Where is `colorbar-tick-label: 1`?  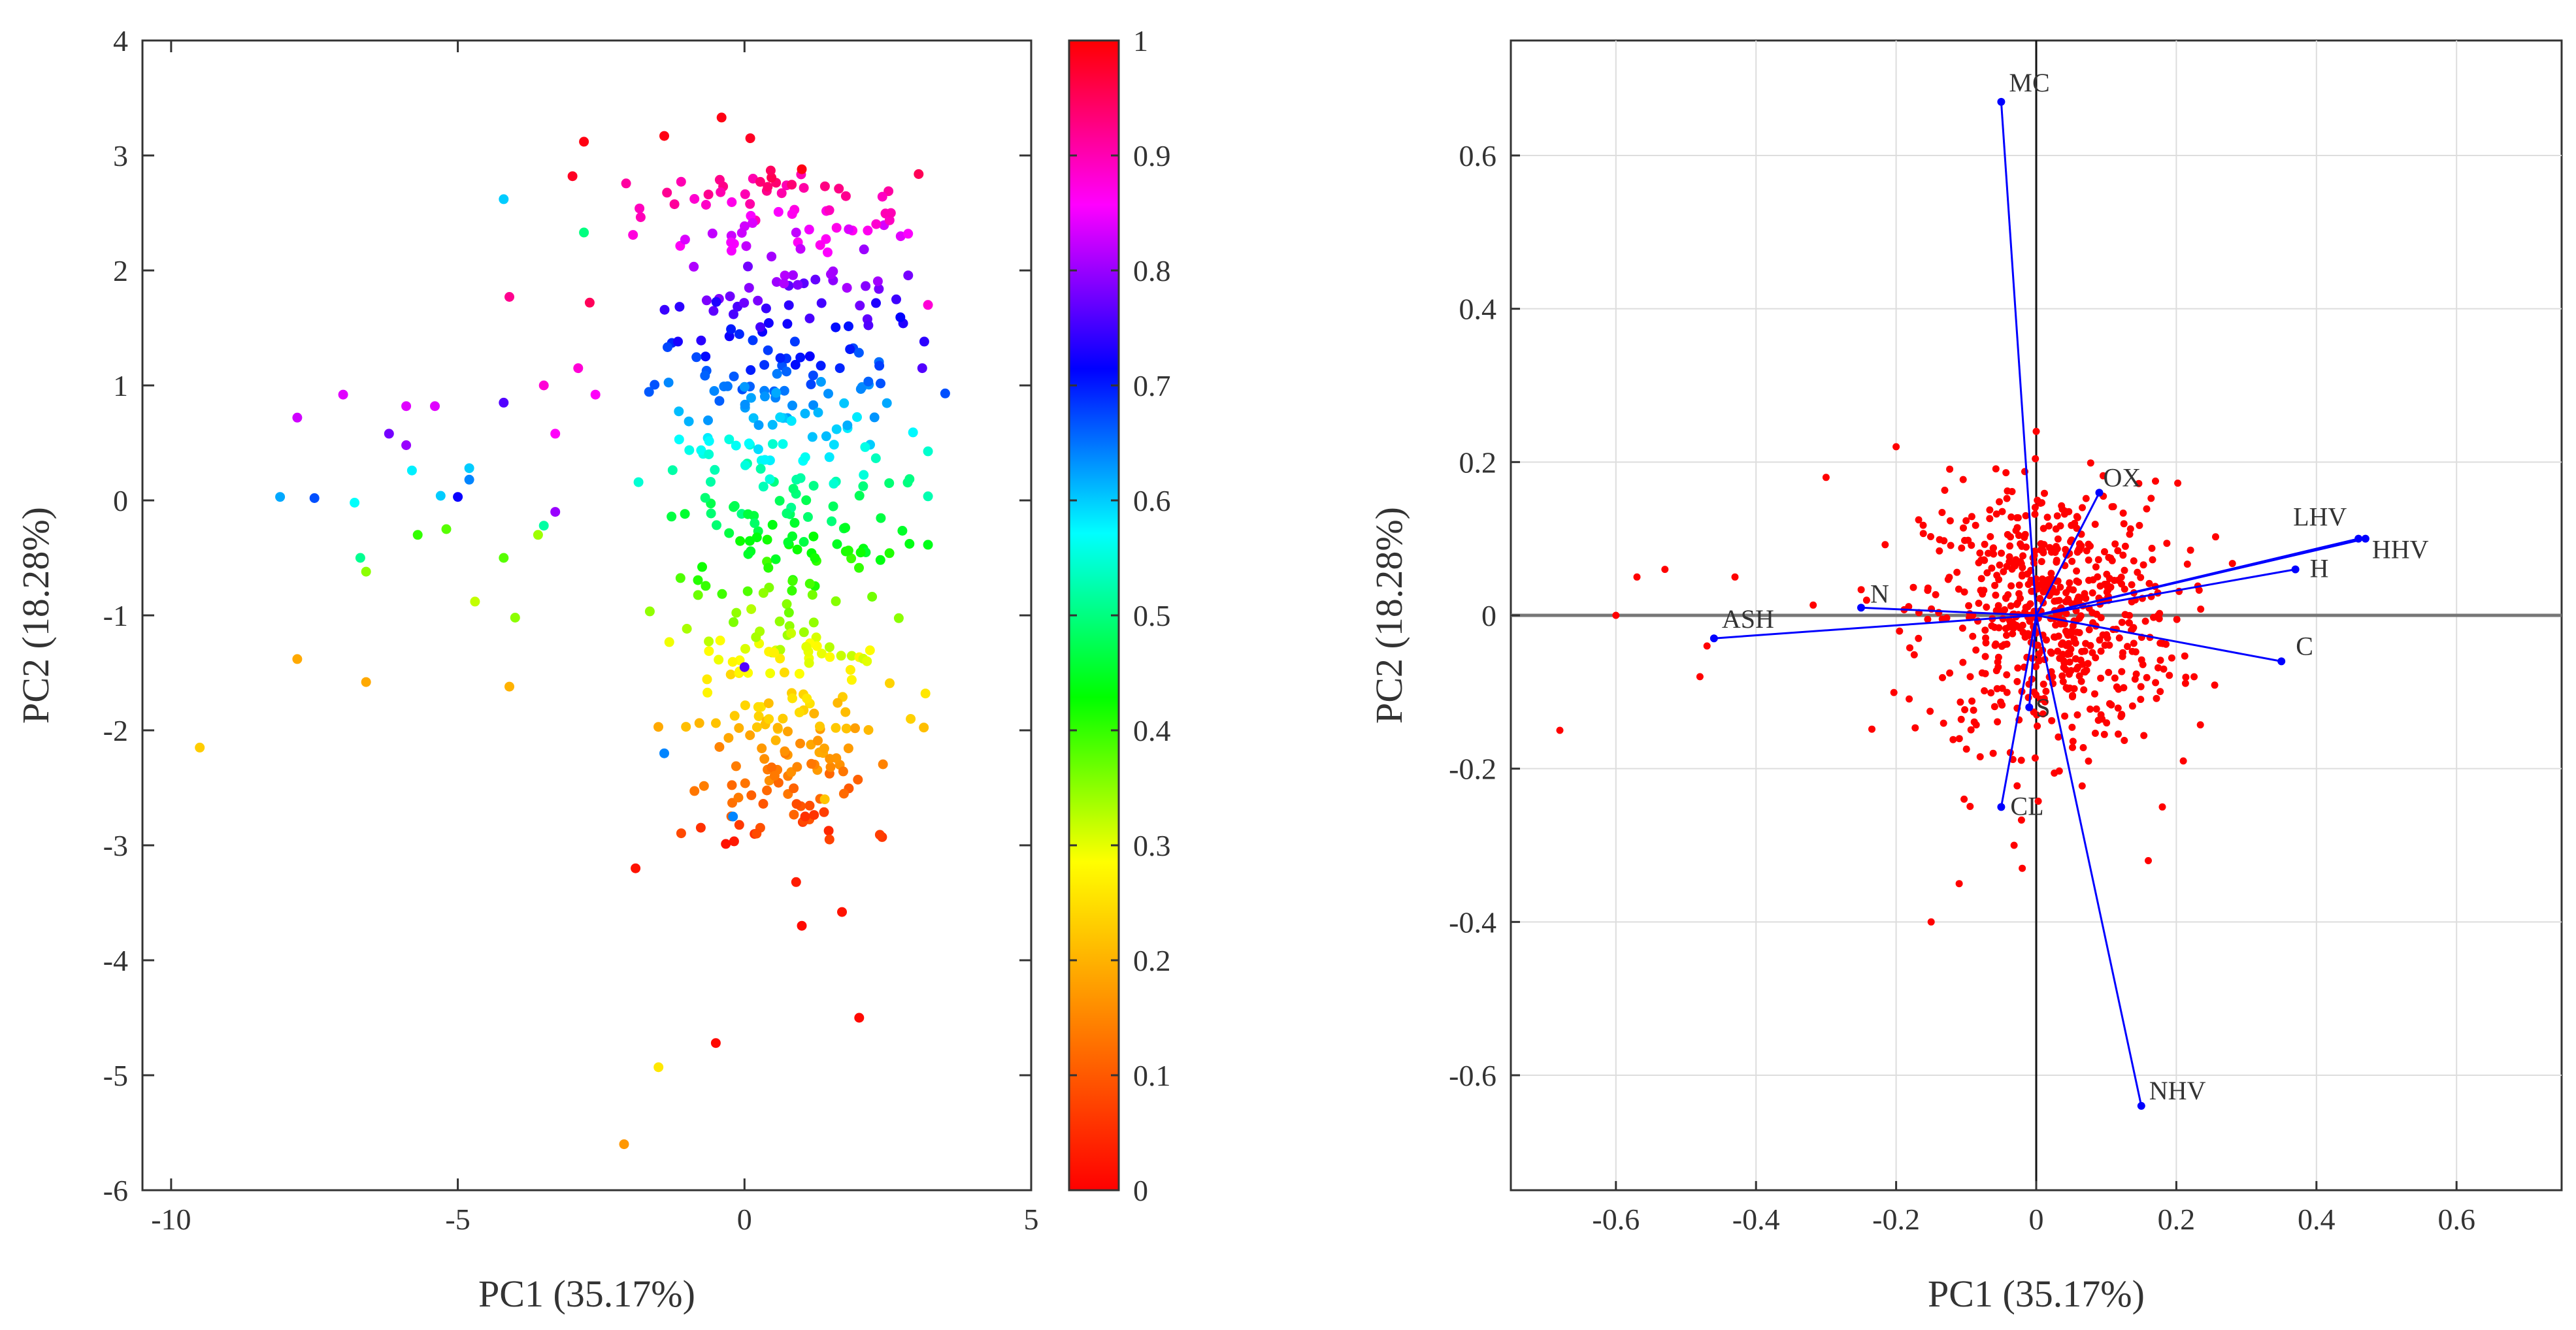 colorbar-tick-label: 1 is located at coordinates (1140, 40).